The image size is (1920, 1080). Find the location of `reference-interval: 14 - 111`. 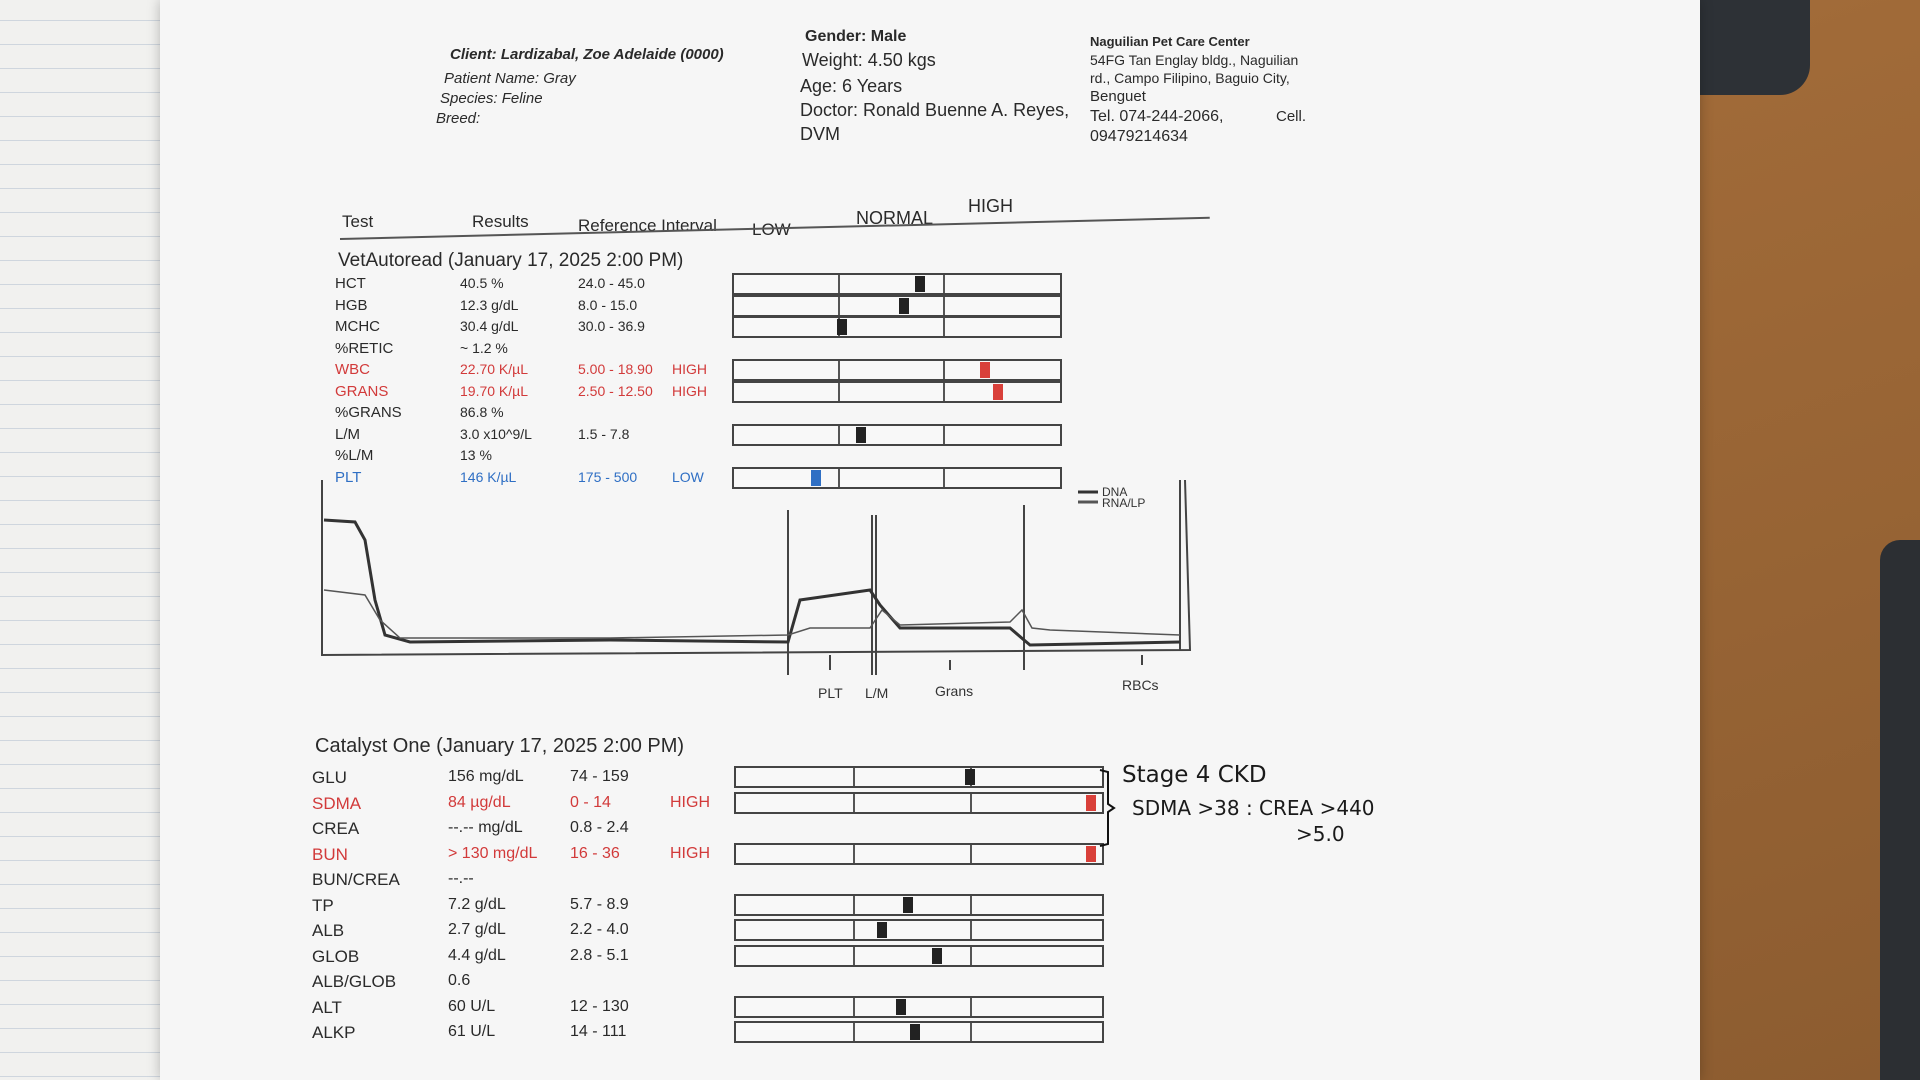

reference-interval: 14 - 111 is located at coordinates (598, 1031).